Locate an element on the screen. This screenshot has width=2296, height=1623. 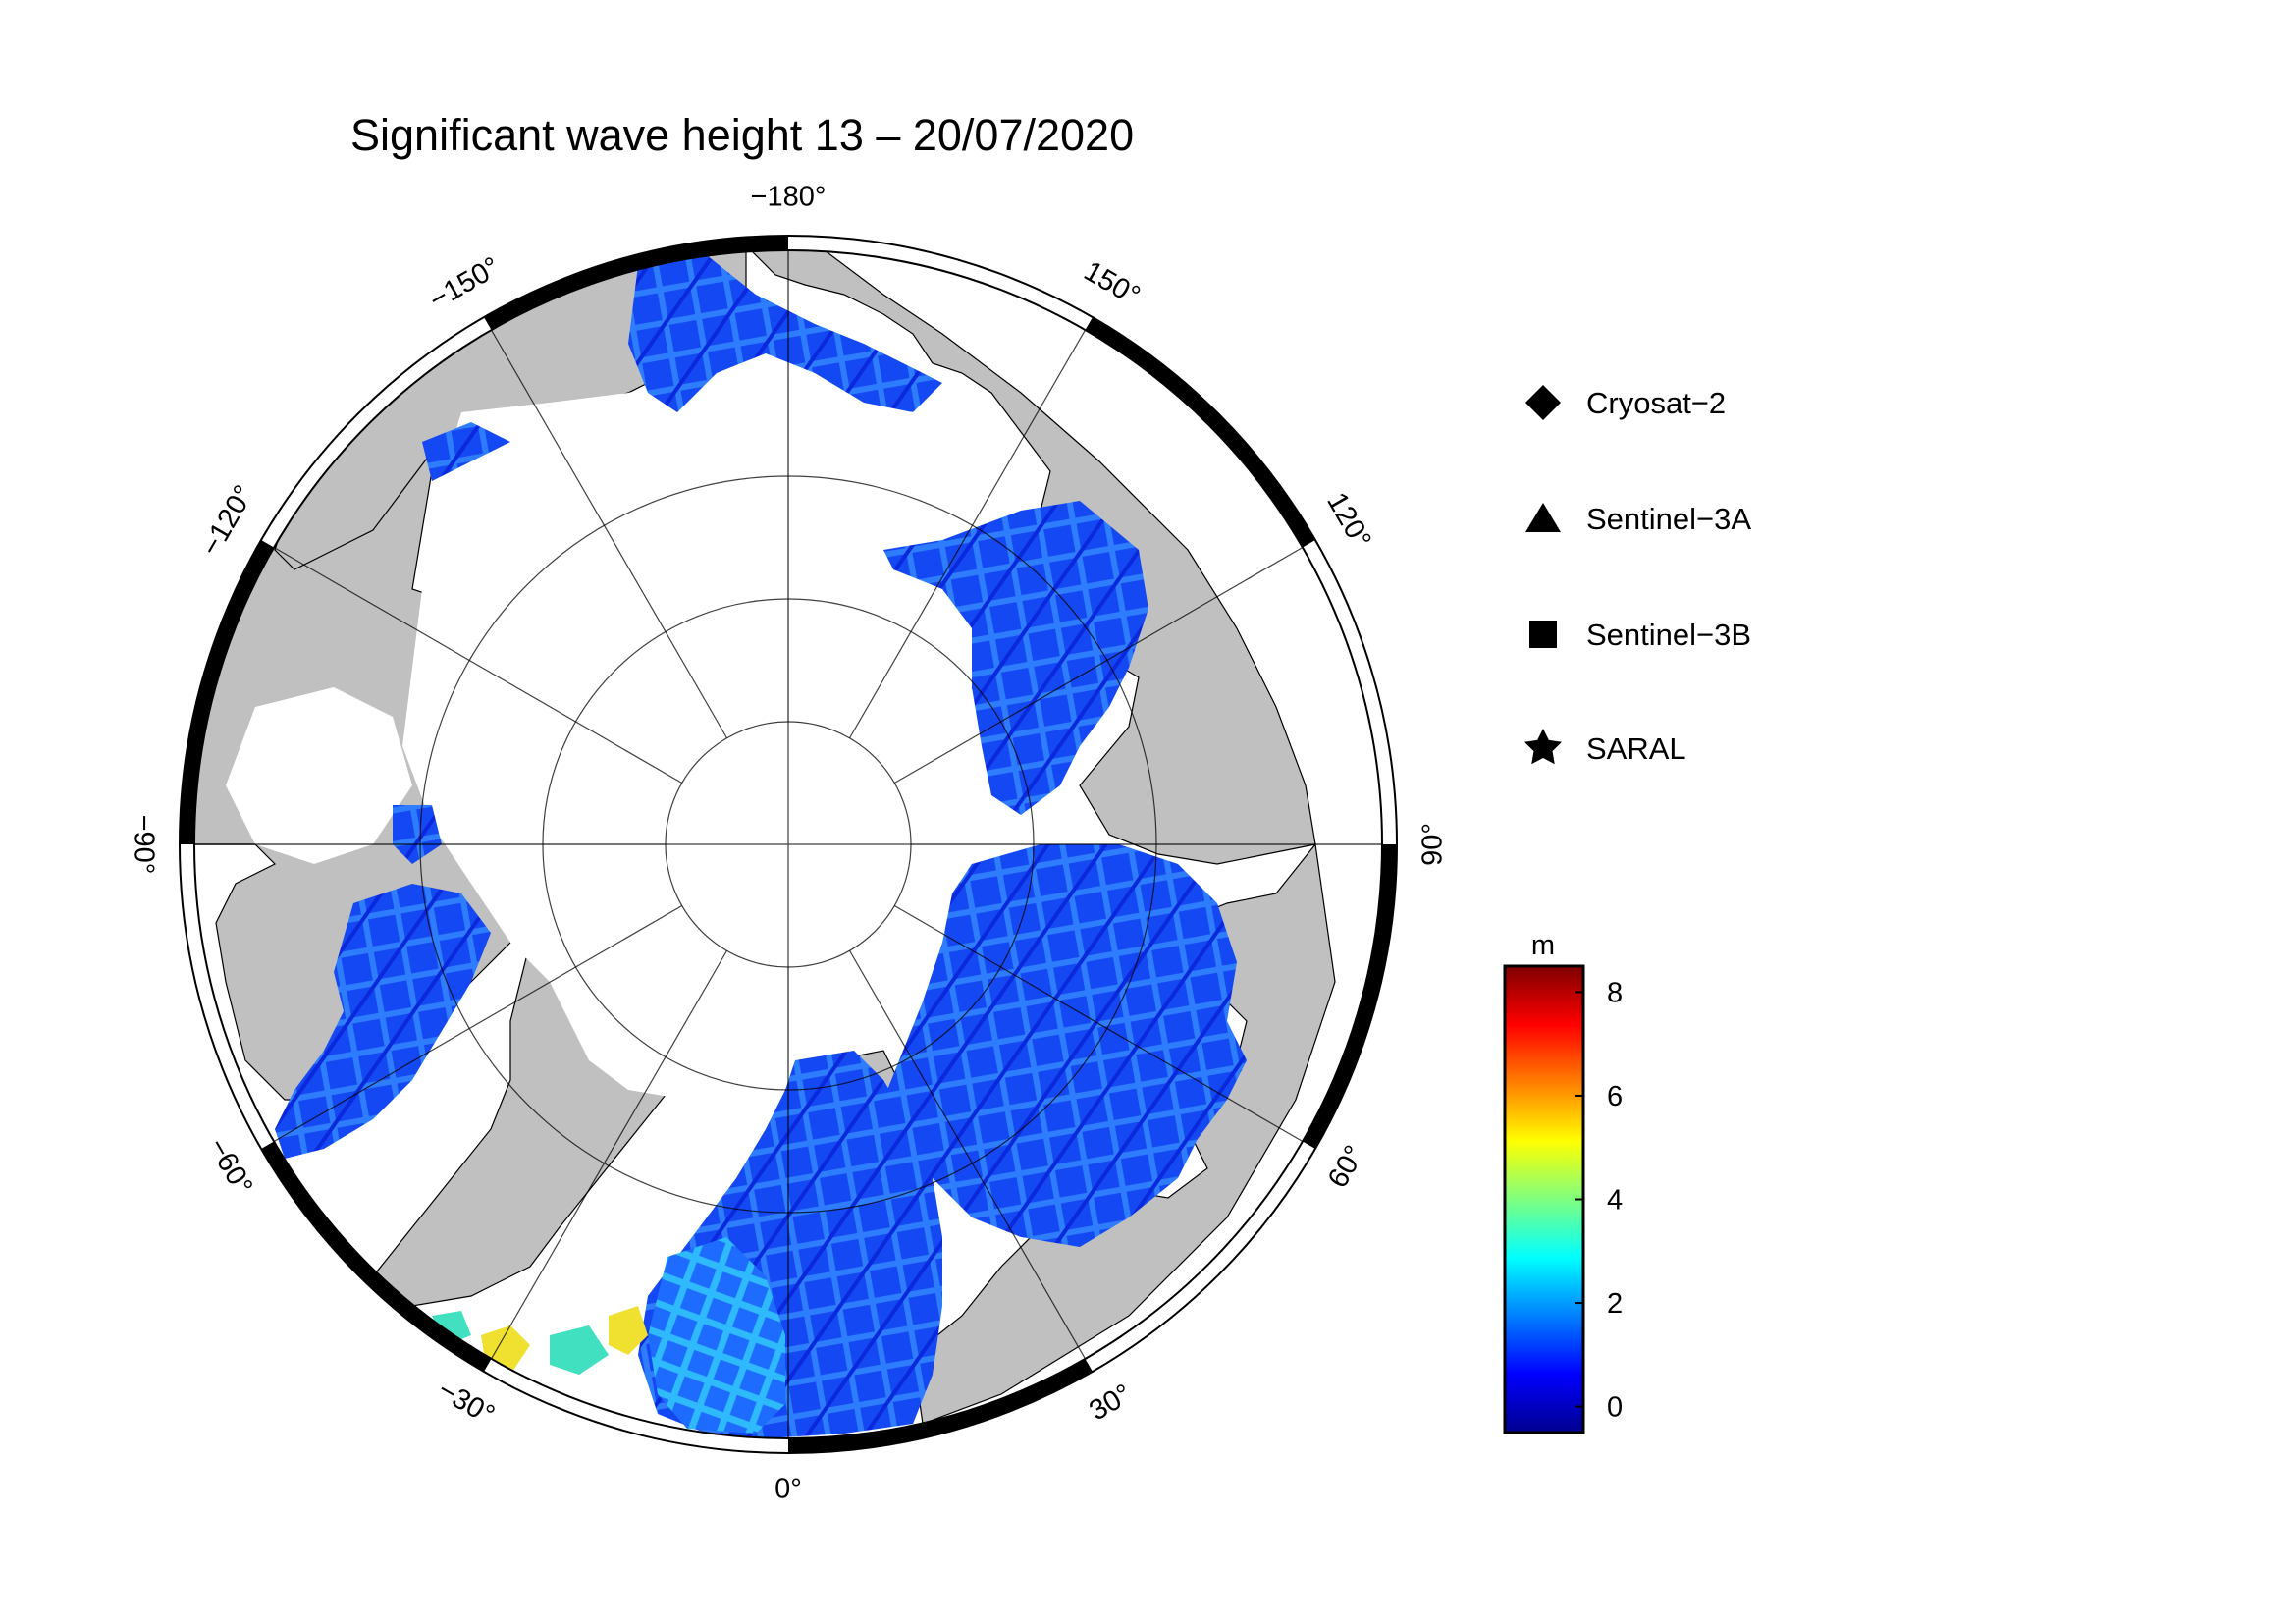
colorbar: m 0 2 4 6 8 is located at coordinates (1563, 1182).